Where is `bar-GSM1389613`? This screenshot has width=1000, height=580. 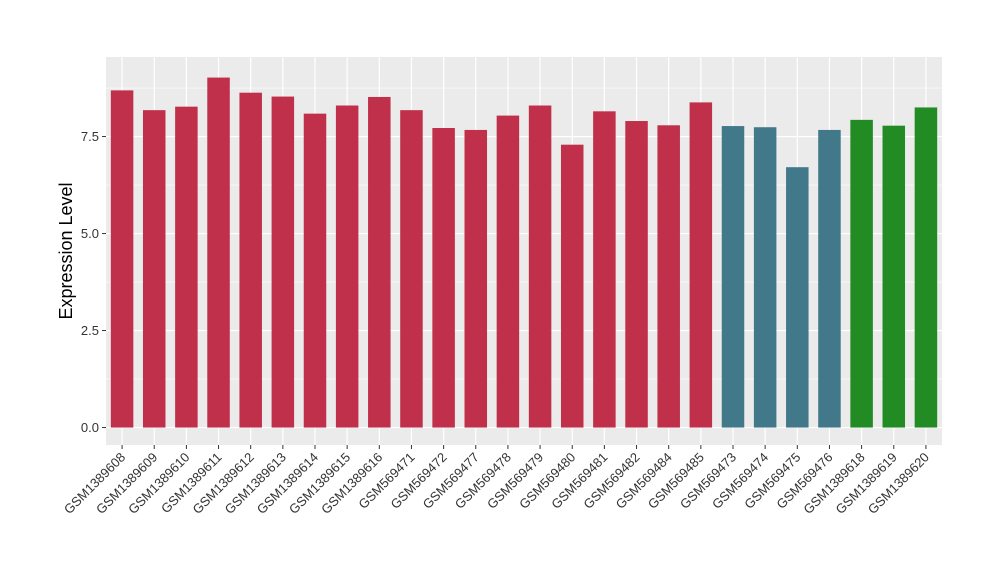
bar-GSM1389613 is located at coordinates (283, 262).